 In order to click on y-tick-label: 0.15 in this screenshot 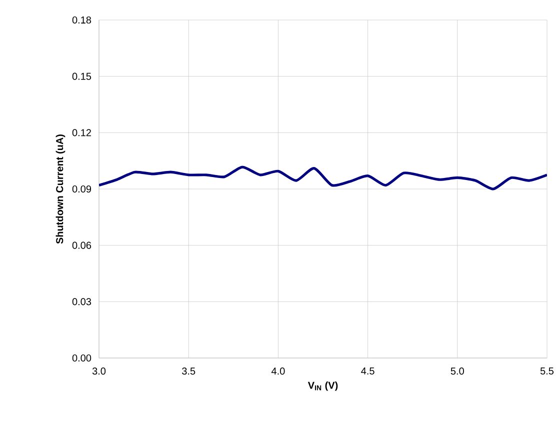, I will do `click(82, 76)`.